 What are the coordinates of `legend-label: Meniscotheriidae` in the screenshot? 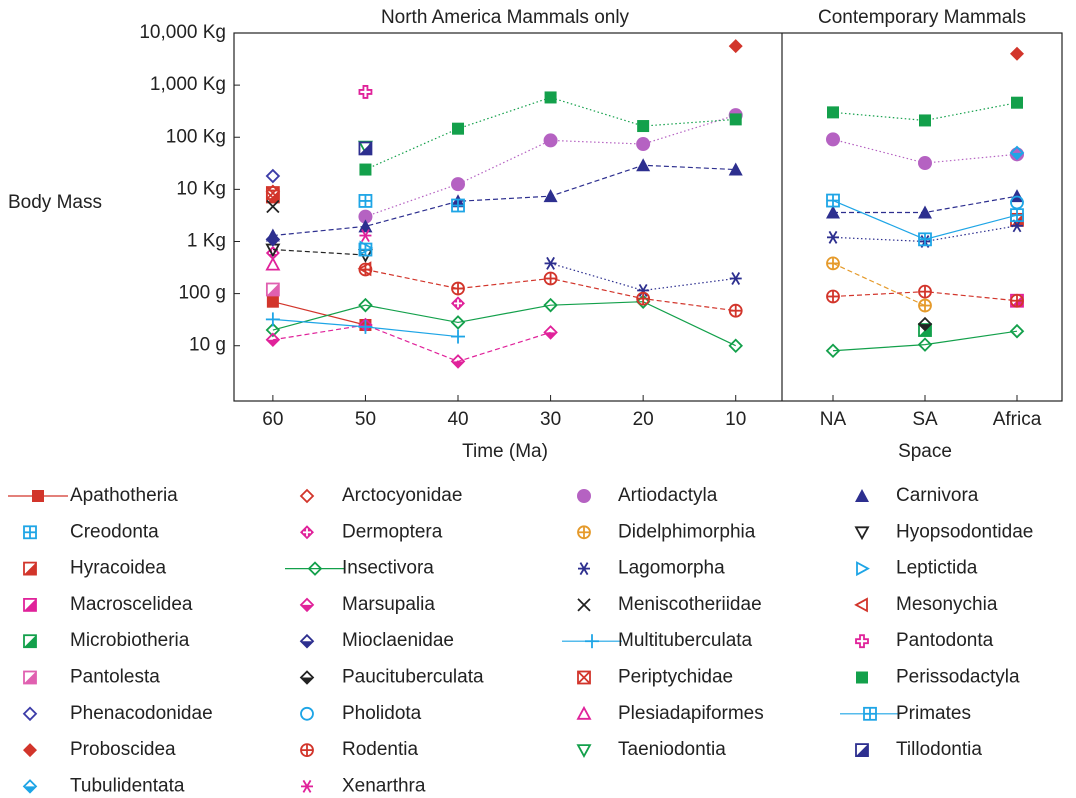 It's located at (690, 604).